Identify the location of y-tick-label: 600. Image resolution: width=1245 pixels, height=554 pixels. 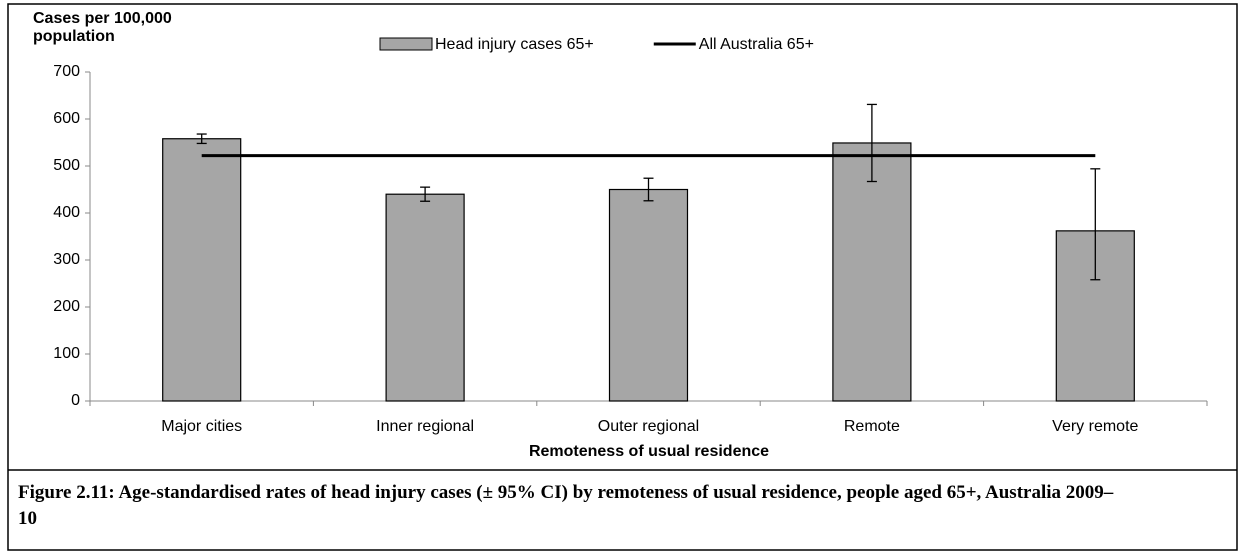
(66, 118).